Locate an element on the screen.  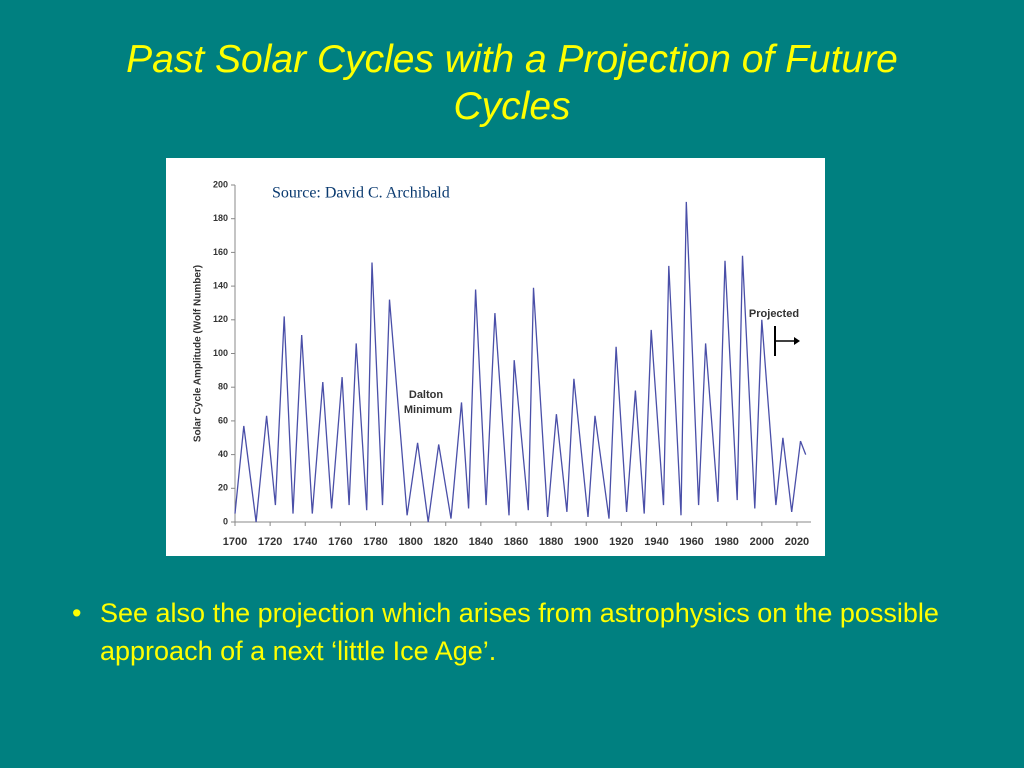
annotation: Dalton is located at coordinates (426, 395).